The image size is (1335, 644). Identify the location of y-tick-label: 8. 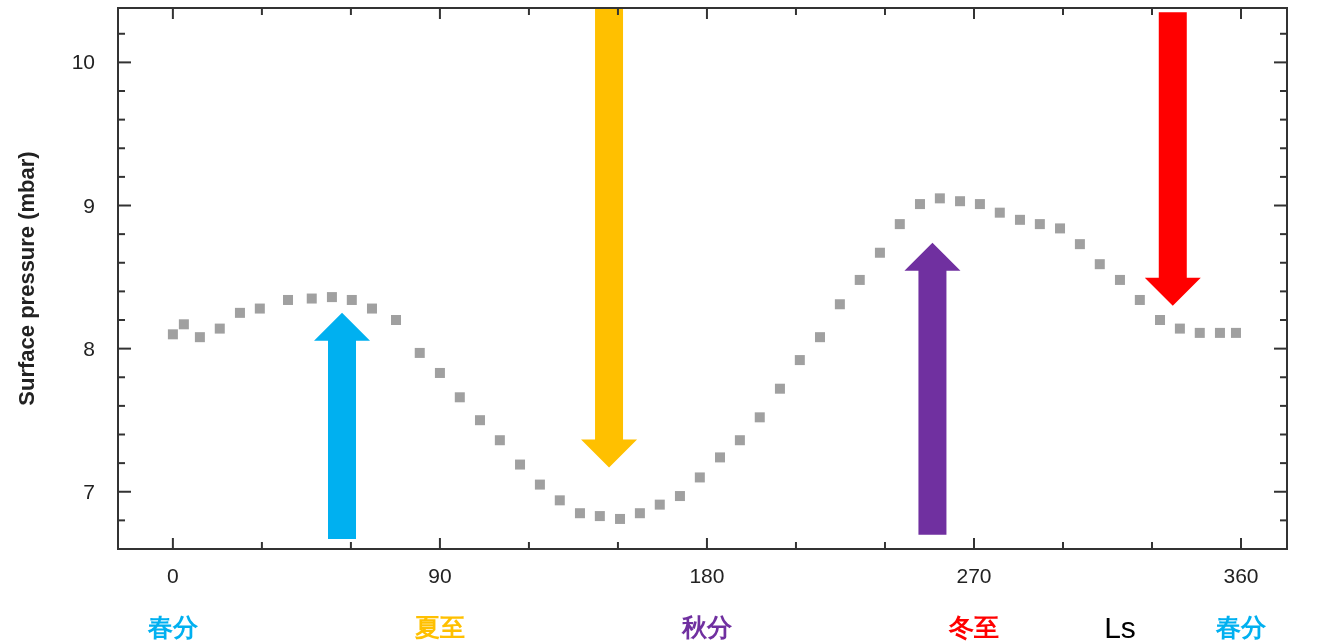
(89, 348).